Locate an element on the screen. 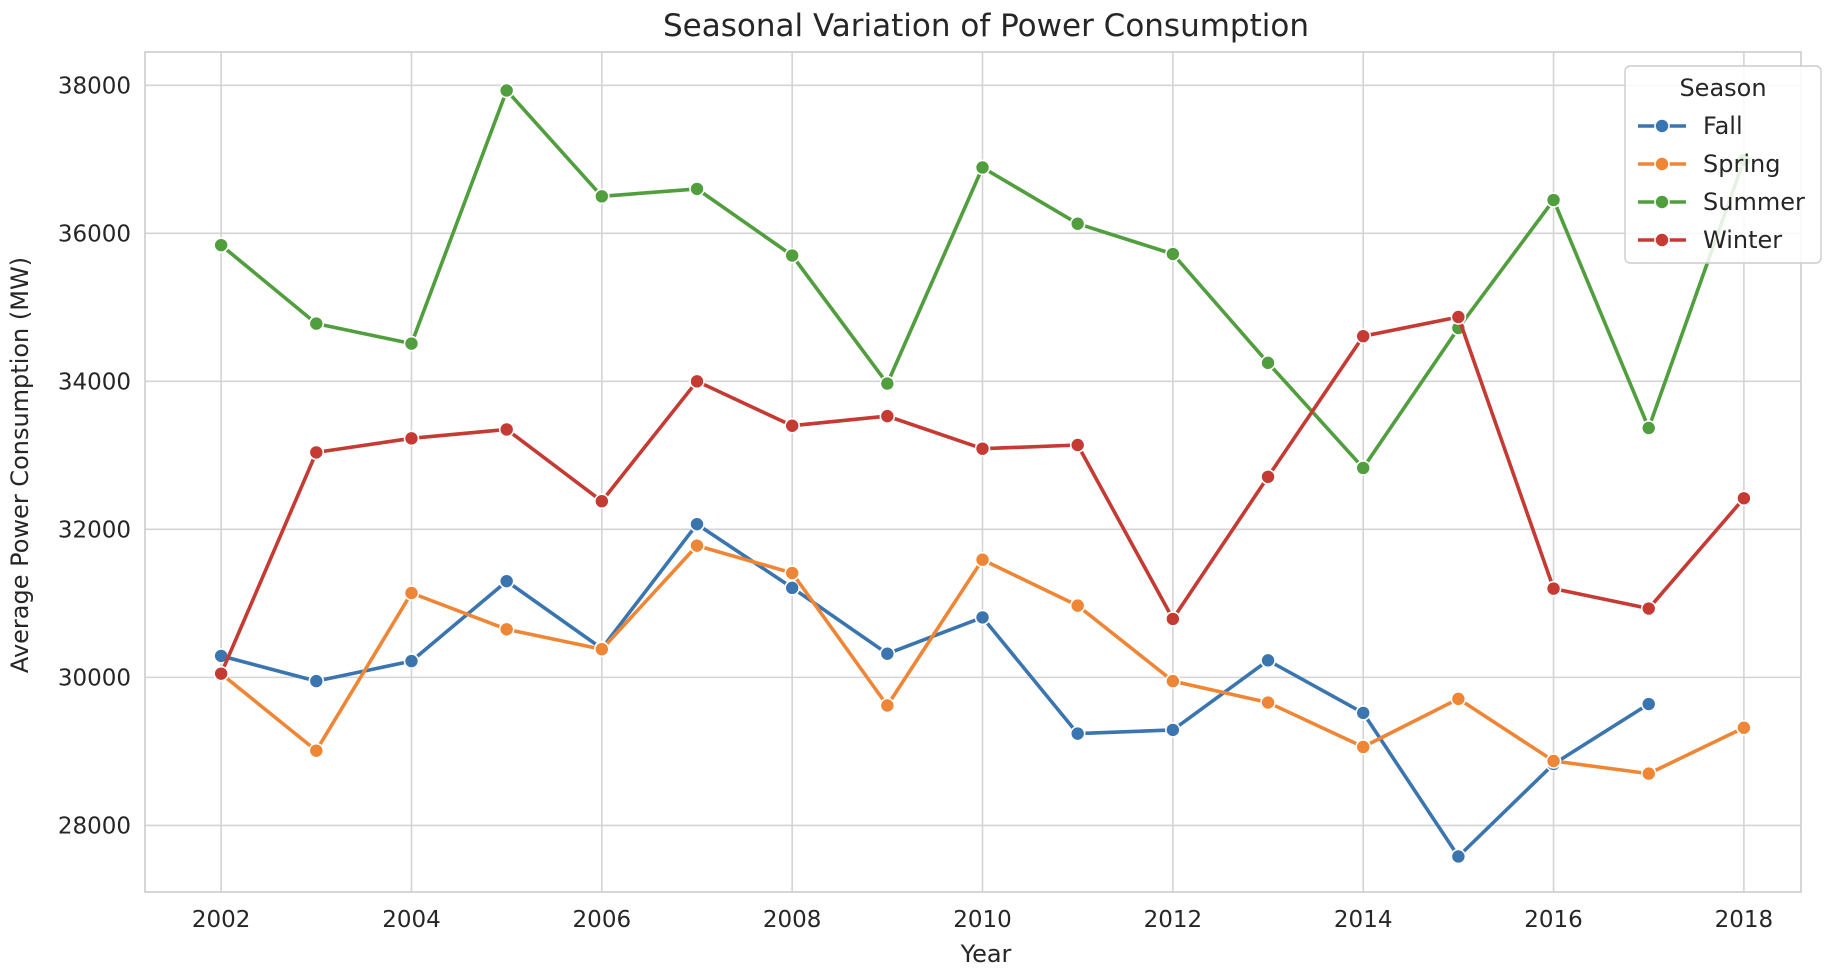  legend-label-spring: Spring is located at coordinates (1741, 164).